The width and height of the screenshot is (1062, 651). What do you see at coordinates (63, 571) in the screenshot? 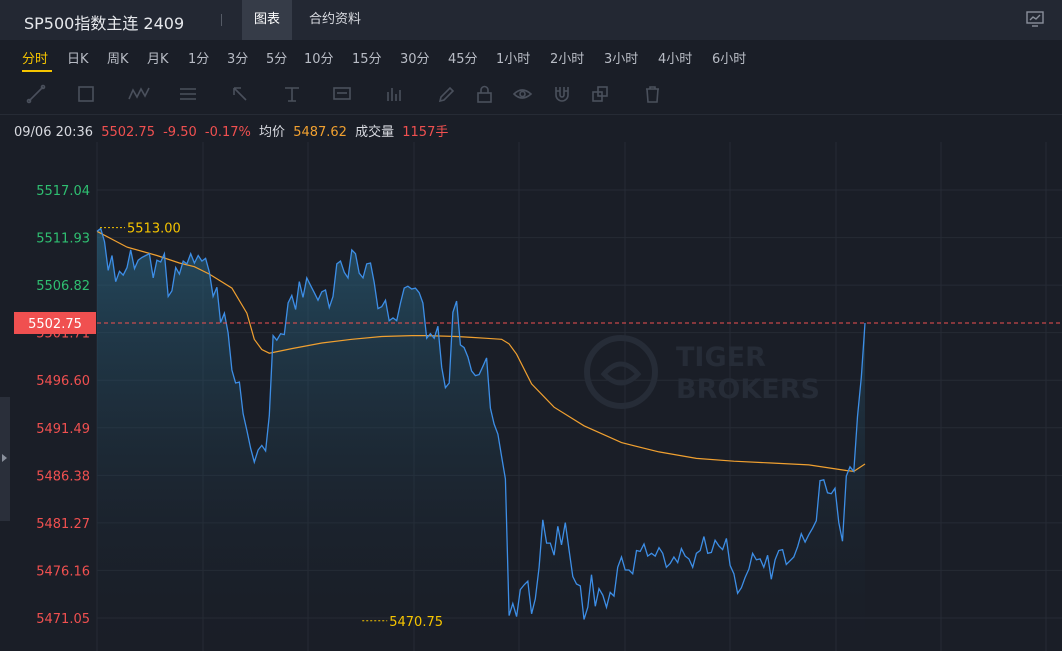
I see `y-tick-label: 5476.16` at bounding box center [63, 571].